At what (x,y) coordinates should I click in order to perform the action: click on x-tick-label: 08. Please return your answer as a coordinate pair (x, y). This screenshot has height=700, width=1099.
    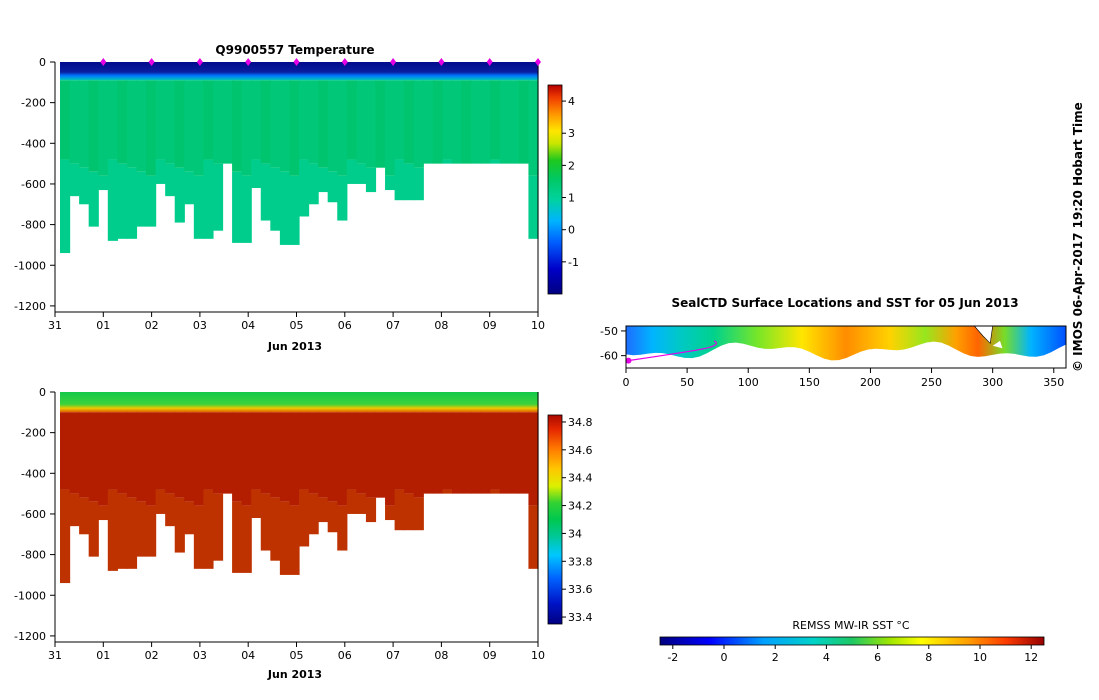
    Looking at the image, I should click on (441, 325).